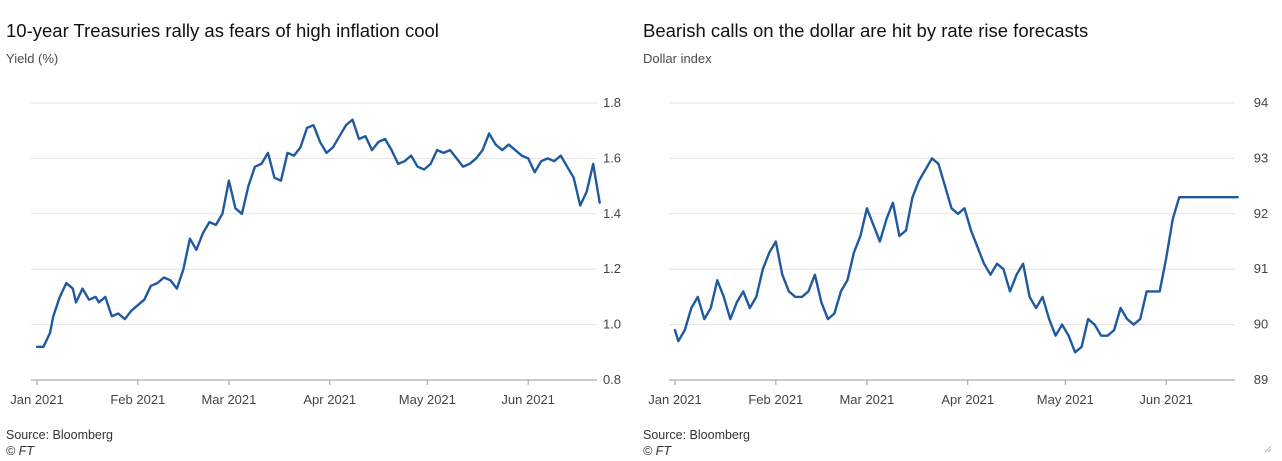 This screenshot has width=1282, height=461. What do you see at coordinates (612, 379) in the screenshot?
I see `y-tick-label: 0.8` at bounding box center [612, 379].